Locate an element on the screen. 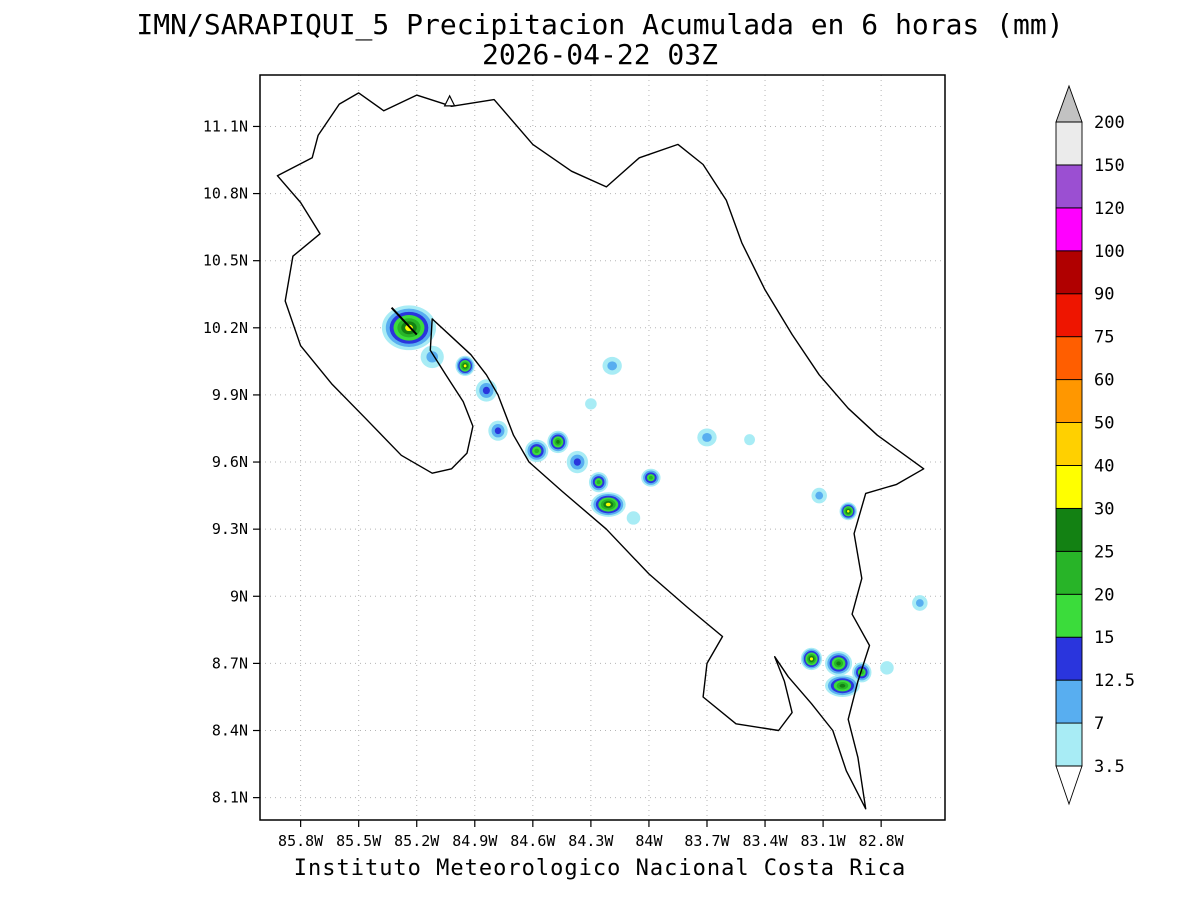  lon-tick-label: 85.2W is located at coordinates (417, 841).